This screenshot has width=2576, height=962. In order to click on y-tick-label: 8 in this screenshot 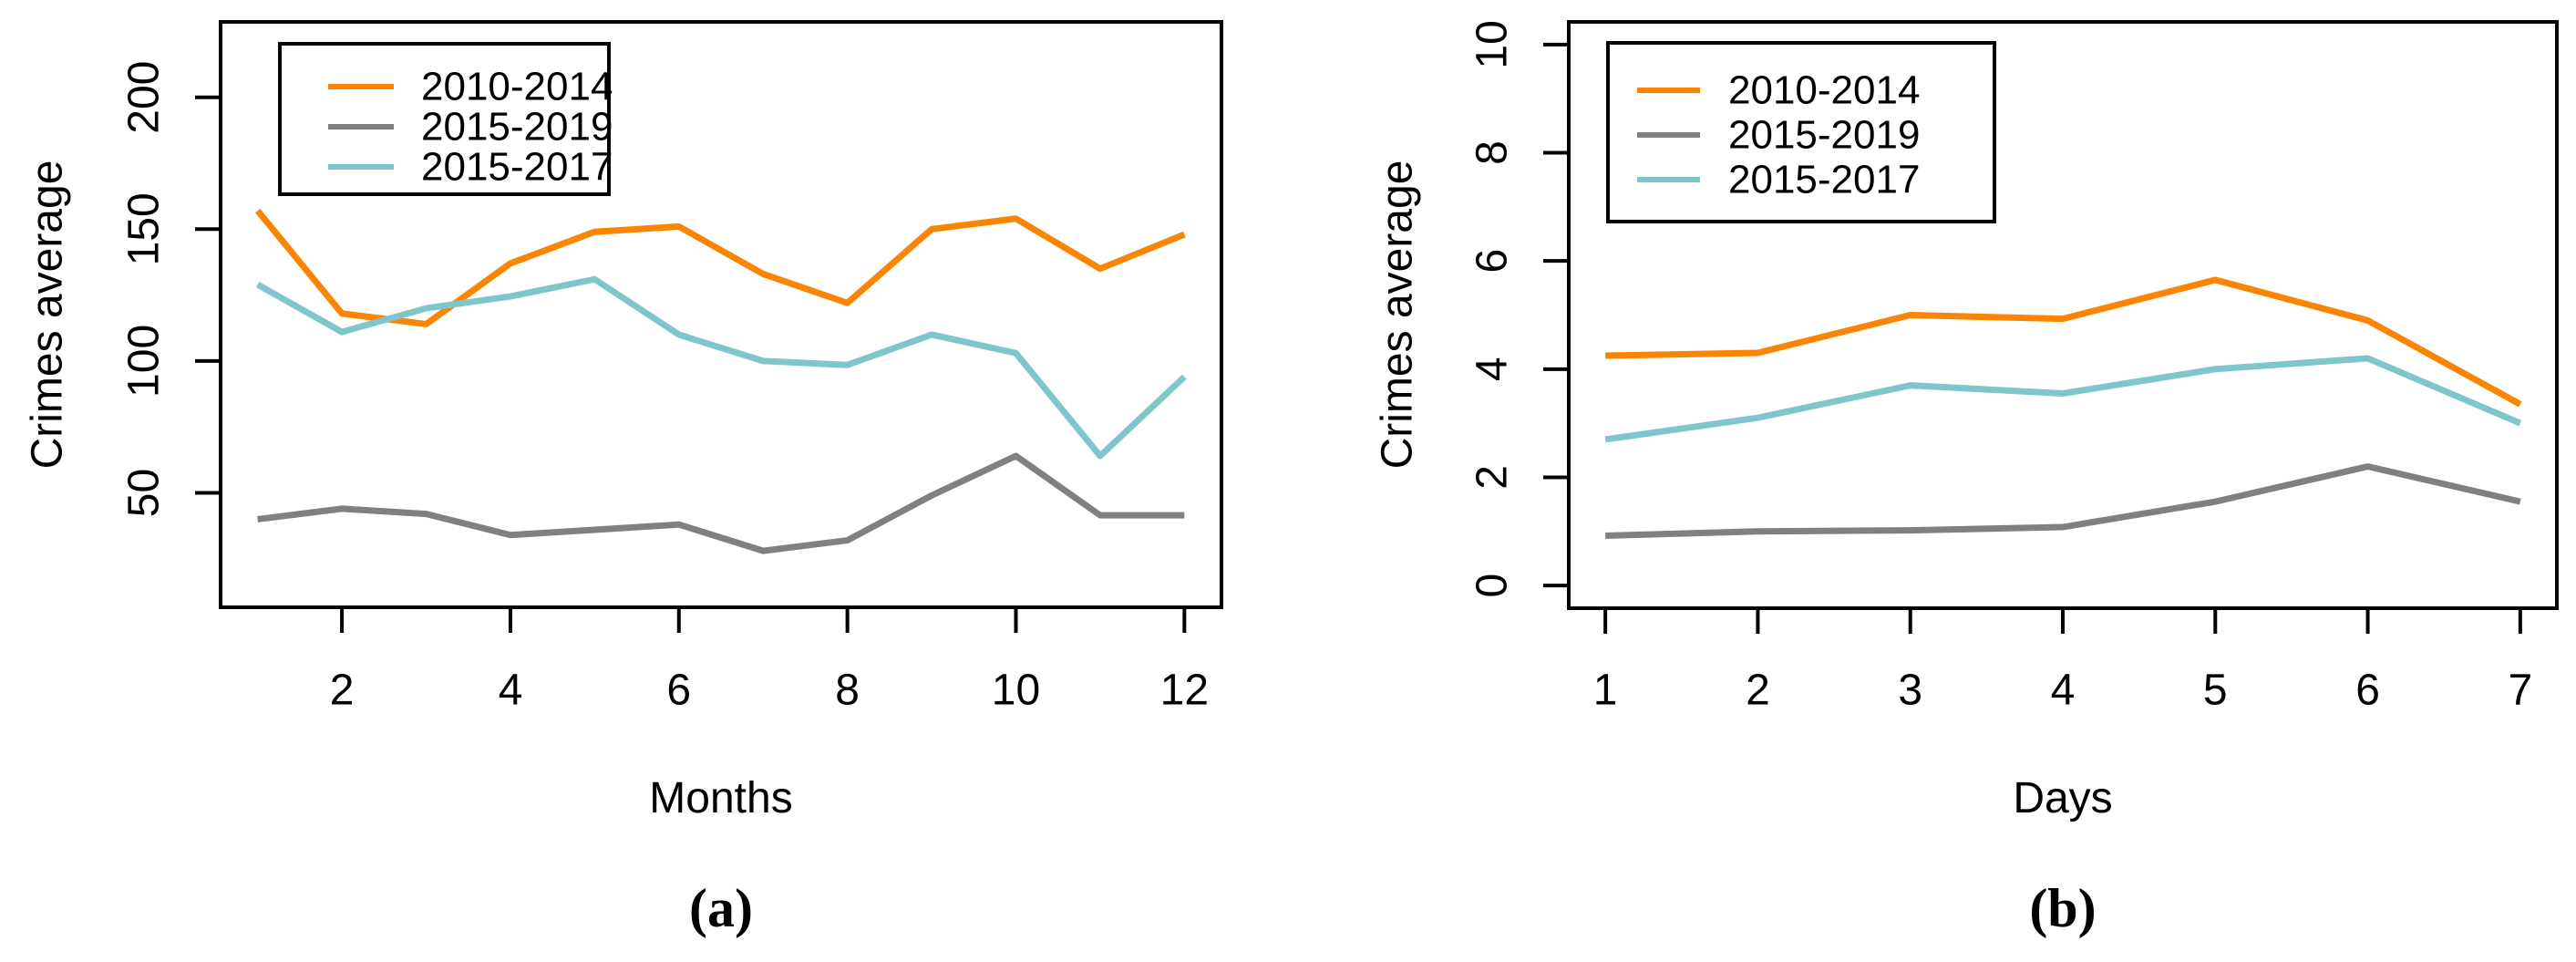, I will do `click(1492, 153)`.